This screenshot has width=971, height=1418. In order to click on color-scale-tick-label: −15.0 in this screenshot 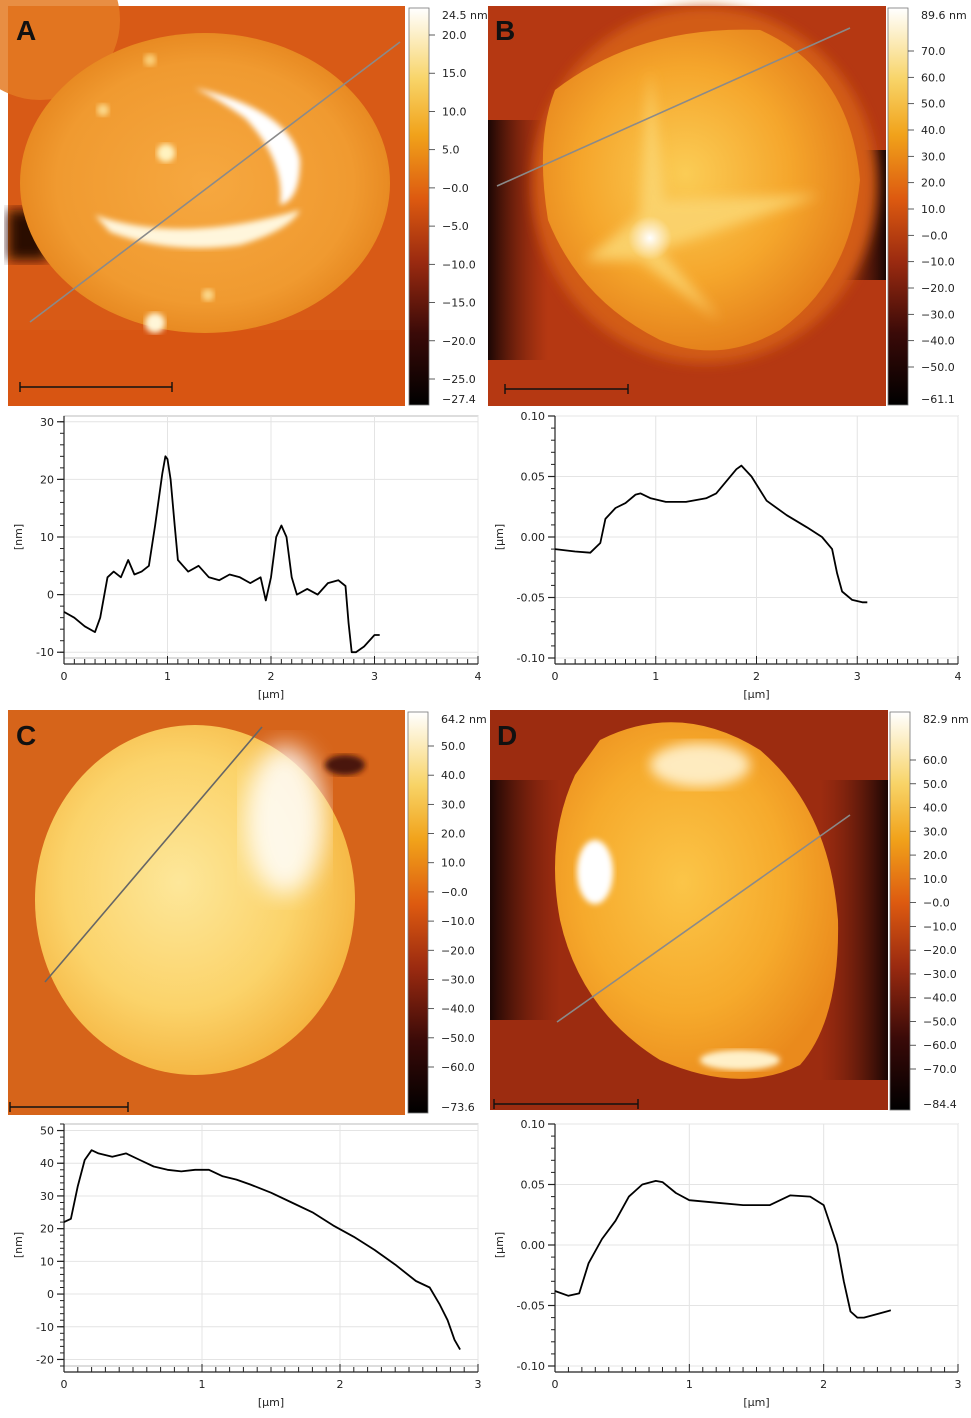, I will do `click(459, 303)`.